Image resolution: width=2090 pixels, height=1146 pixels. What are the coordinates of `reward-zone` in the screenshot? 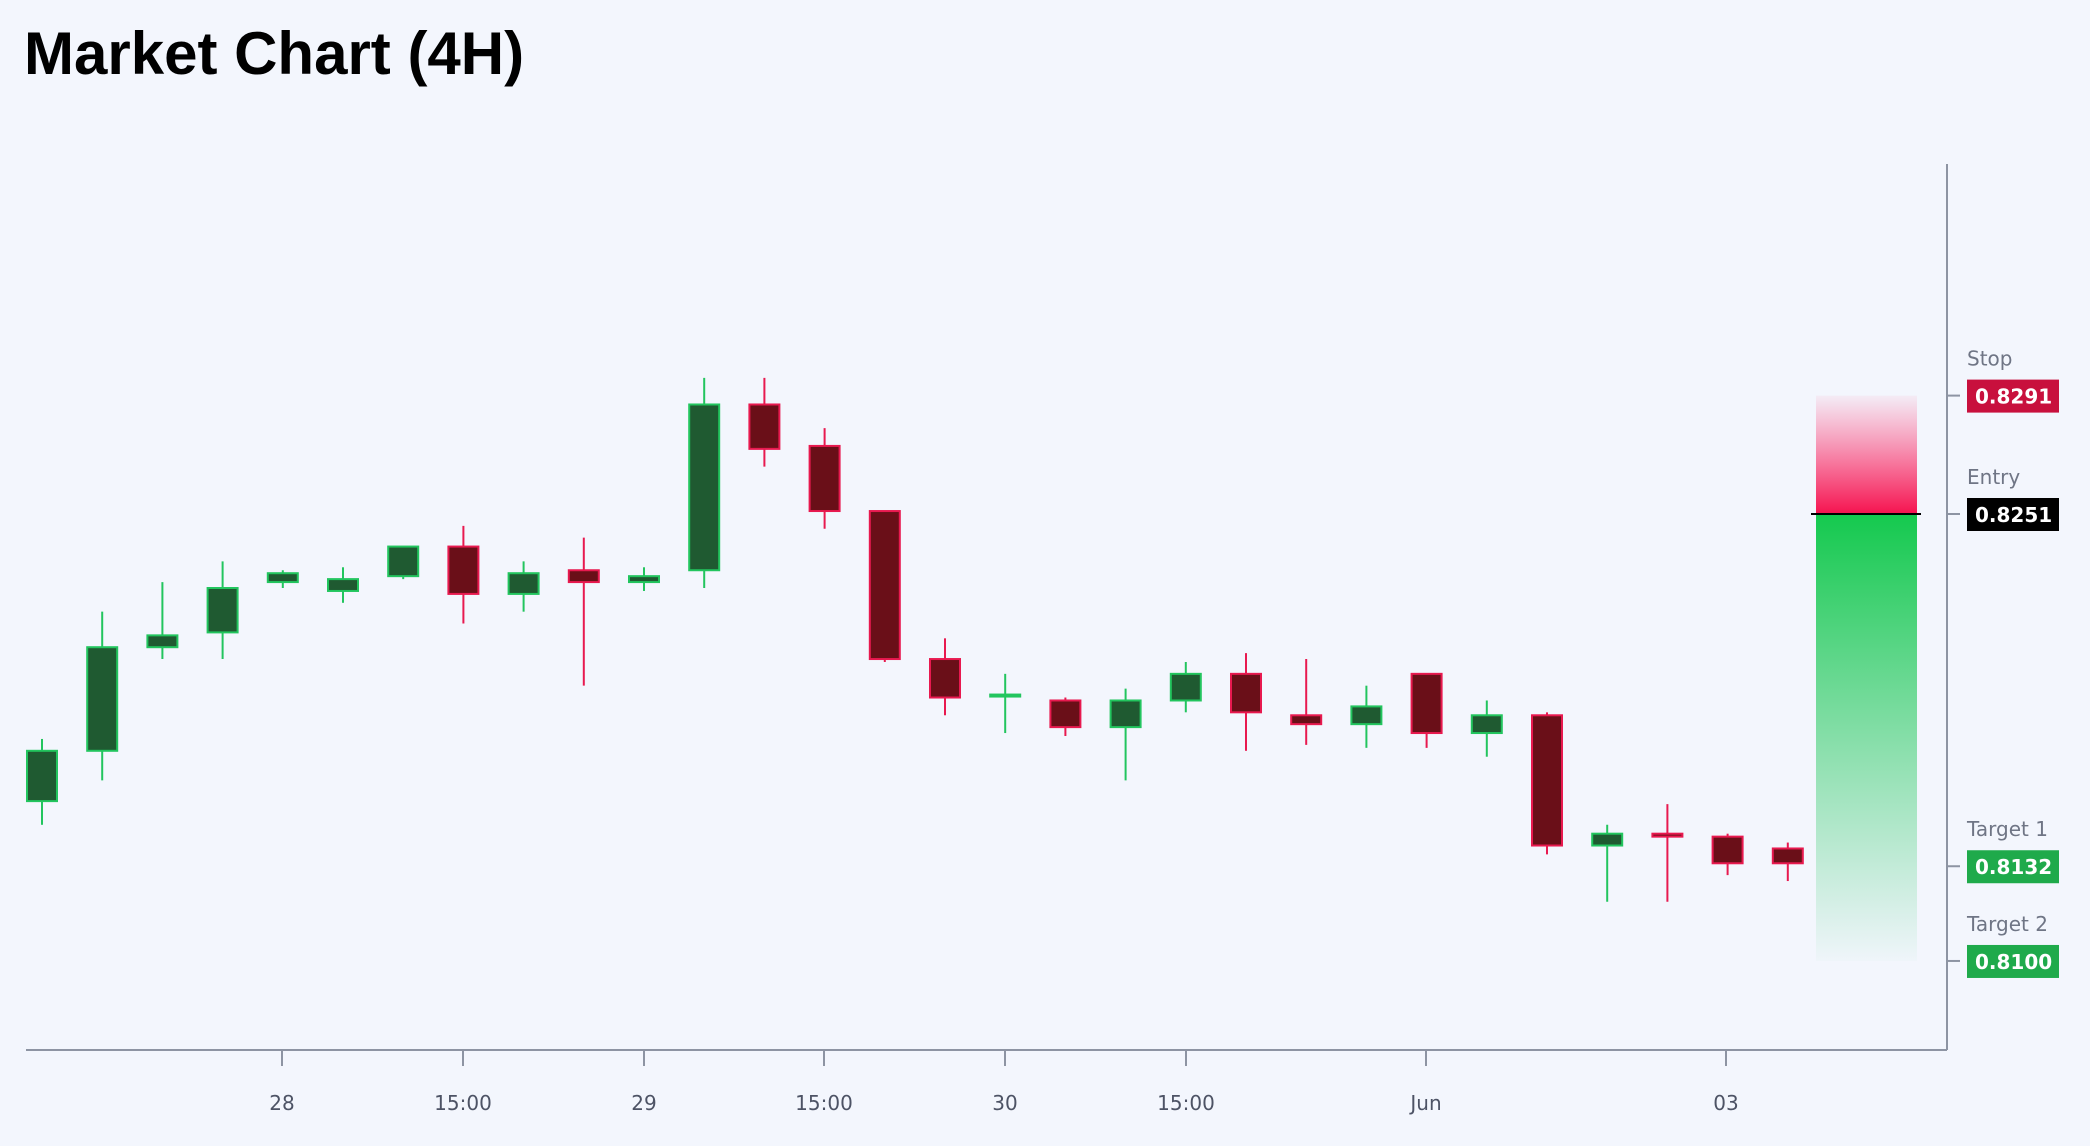 It's located at (1866, 737).